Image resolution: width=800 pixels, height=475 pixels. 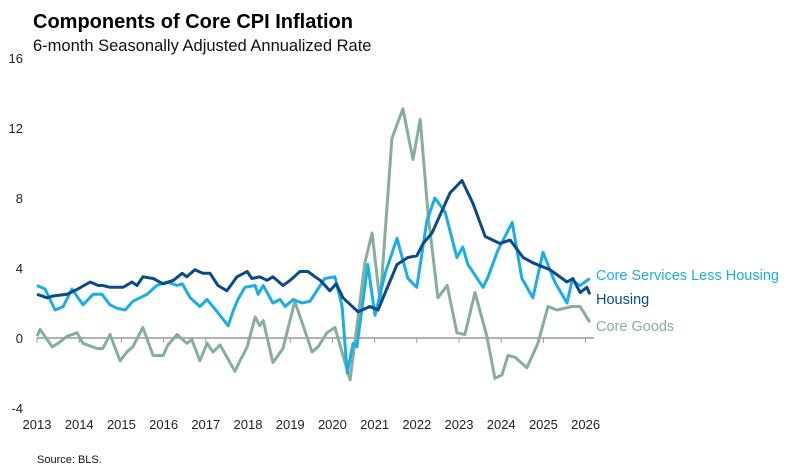 What do you see at coordinates (290, 424) in the screenshot?
I see `x-tick-label: 2019` at bounding box center [290, 424].